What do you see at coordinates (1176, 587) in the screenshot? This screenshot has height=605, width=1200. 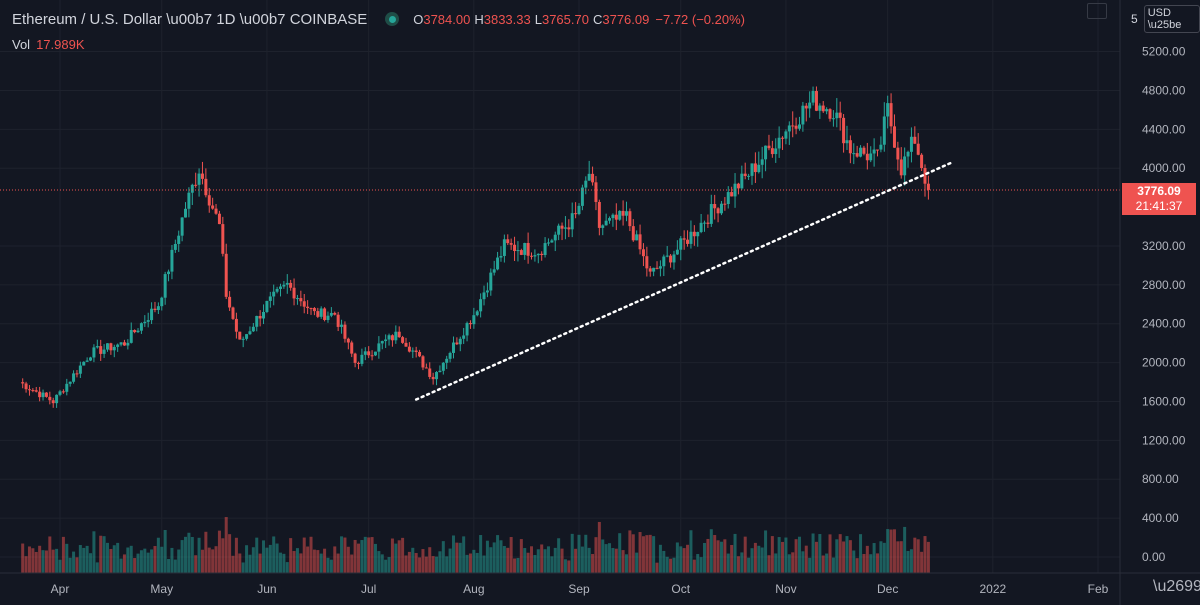 I see `gear-icon: \u2699` at bounding box center [1176, 587].